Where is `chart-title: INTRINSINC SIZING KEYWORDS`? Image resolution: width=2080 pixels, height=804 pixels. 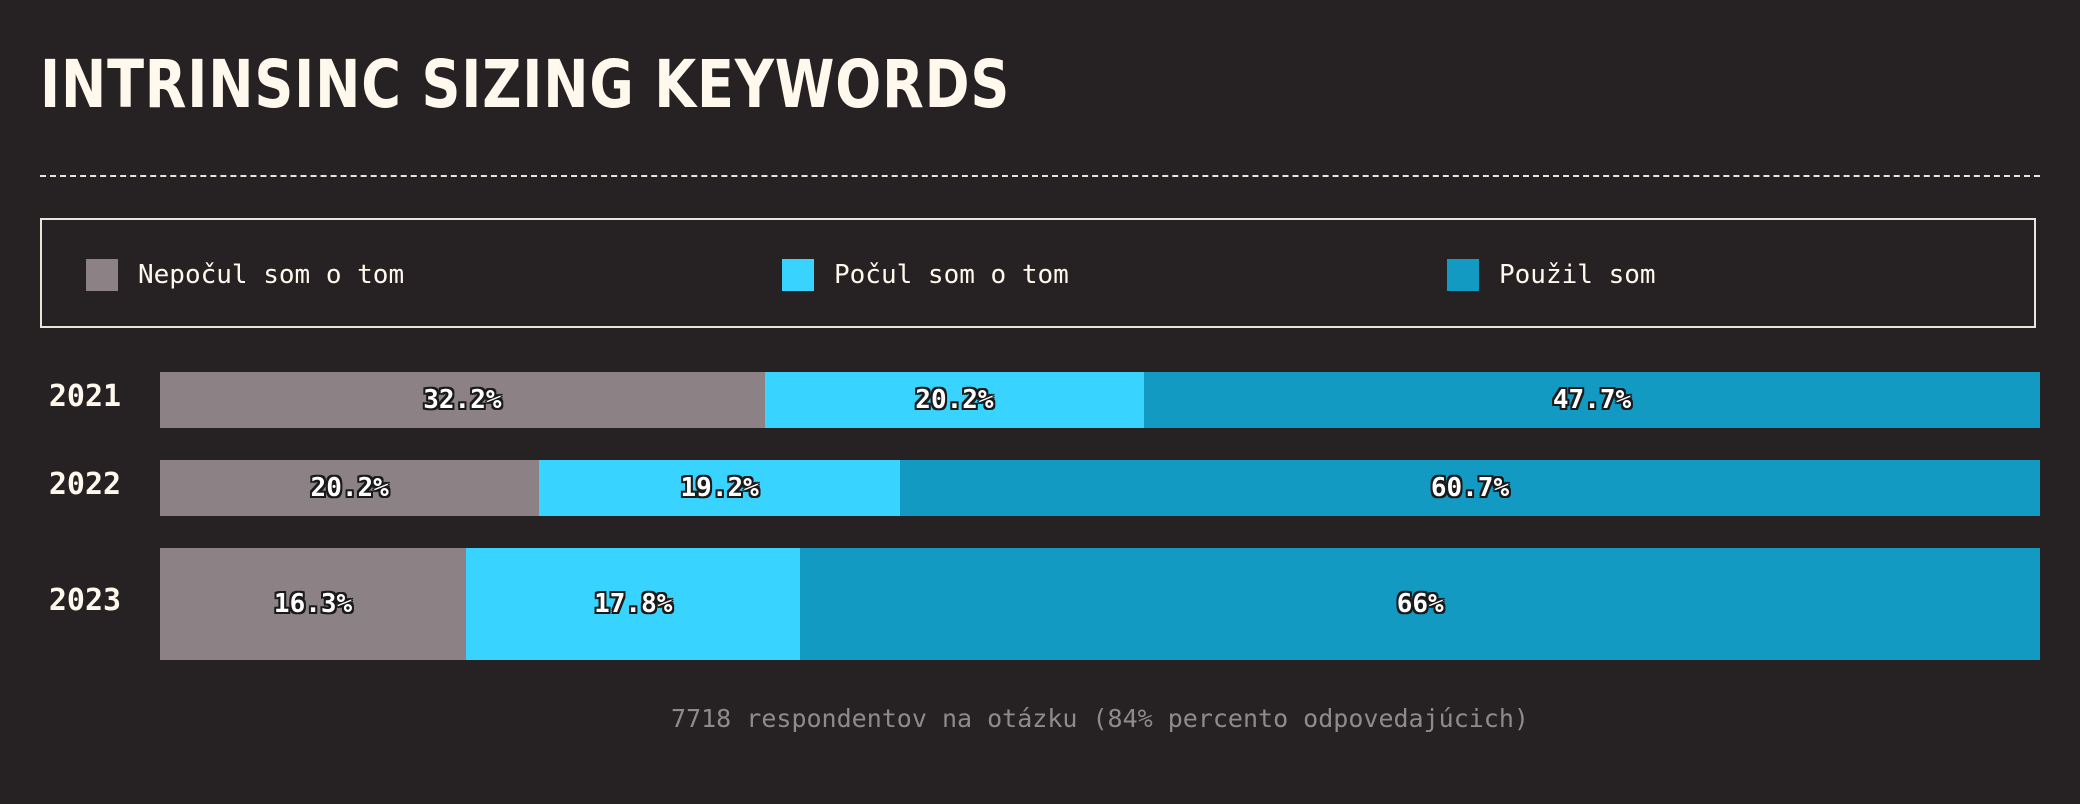 chart-title: INTRINSINC SIZING KEYWORDS is located at coordinates (525, 84).